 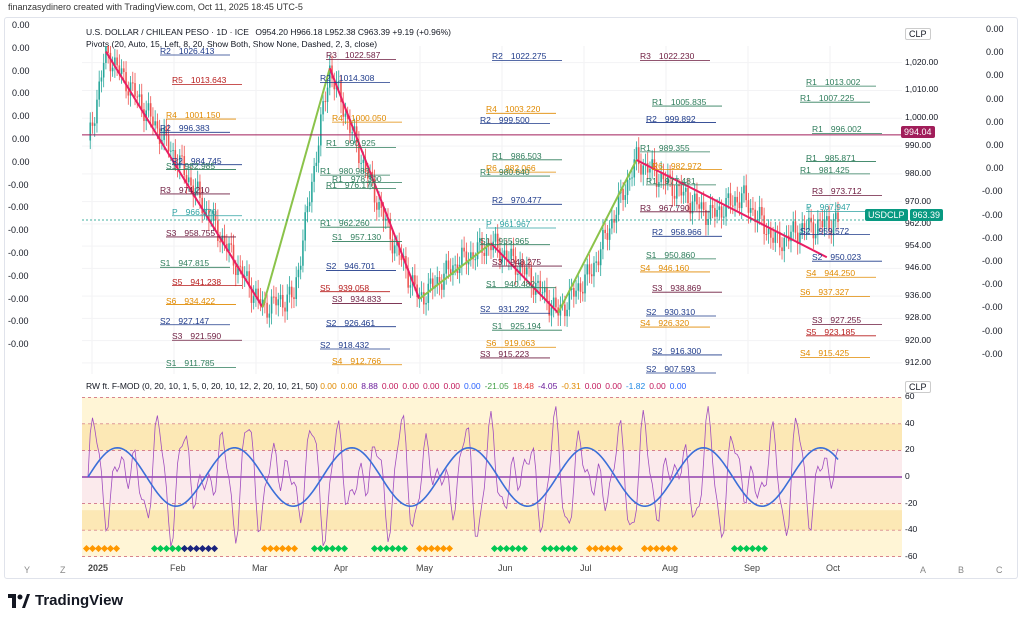 What do you see at coordinates (351, 143) in the screenshot?
I see `pivot-label: R1 990.925` at bounding box center [351, 143].